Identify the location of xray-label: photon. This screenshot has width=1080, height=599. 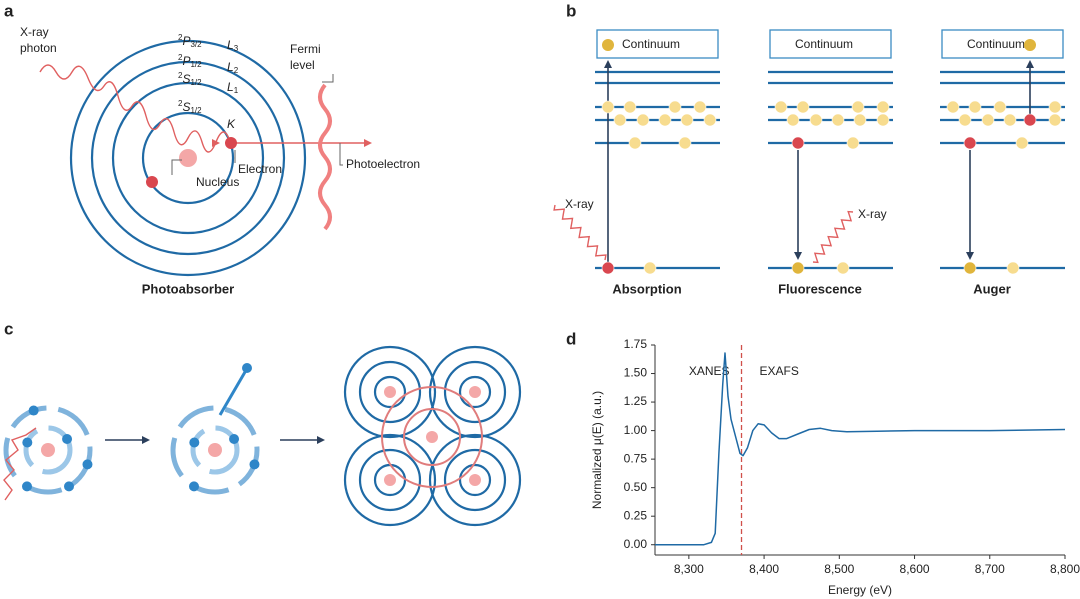
(38, 48).